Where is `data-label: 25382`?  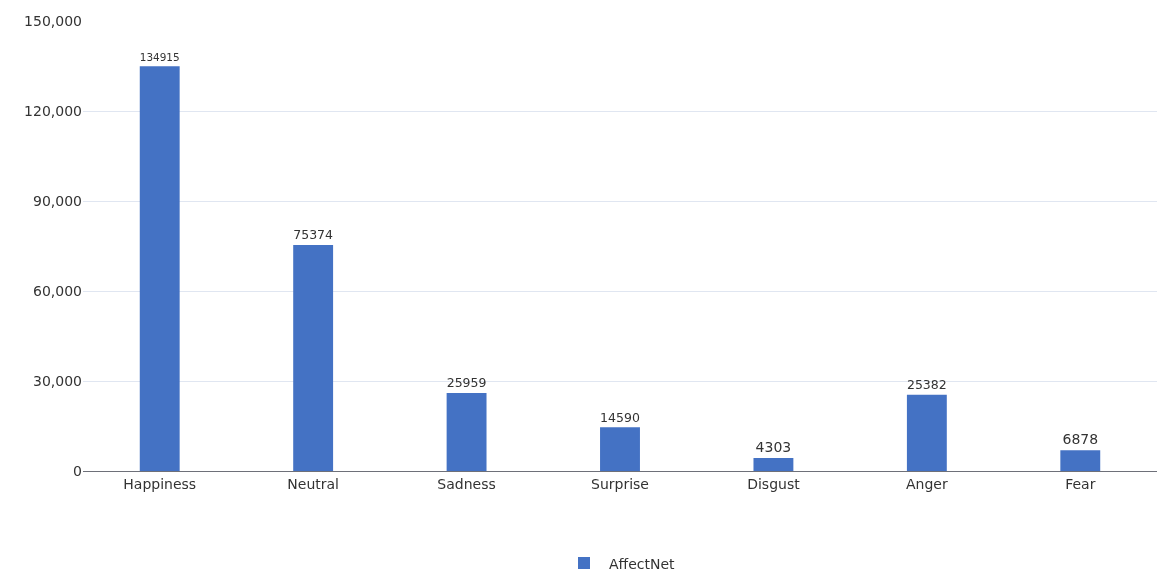 data-label: 25382 is located at coordinates (926, 385).